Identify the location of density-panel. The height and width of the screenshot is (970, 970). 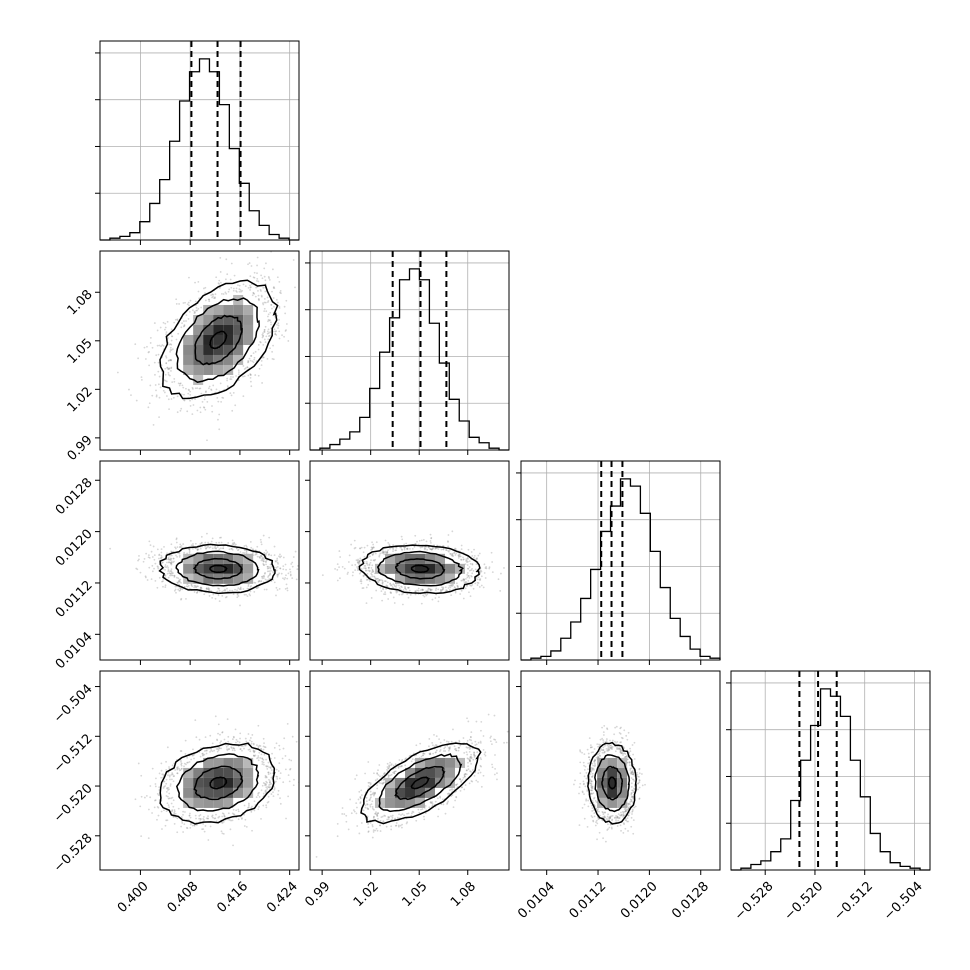
(199, 560).